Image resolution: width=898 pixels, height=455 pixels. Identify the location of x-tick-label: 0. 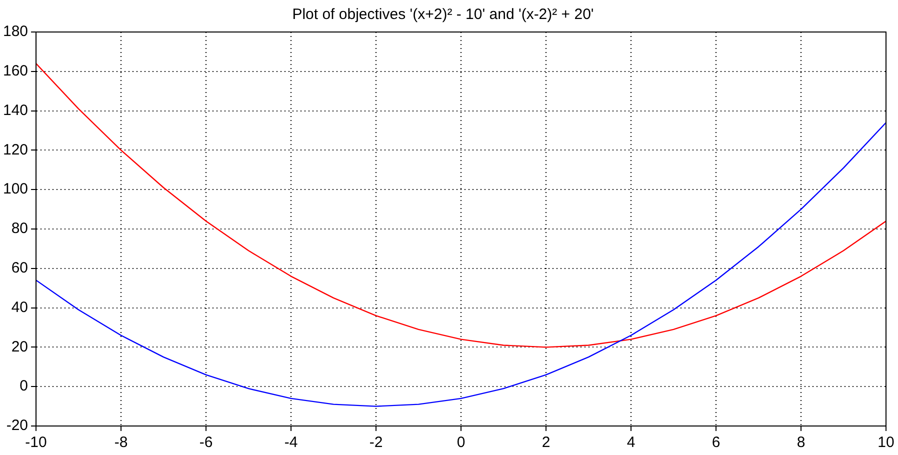
(461, 443).